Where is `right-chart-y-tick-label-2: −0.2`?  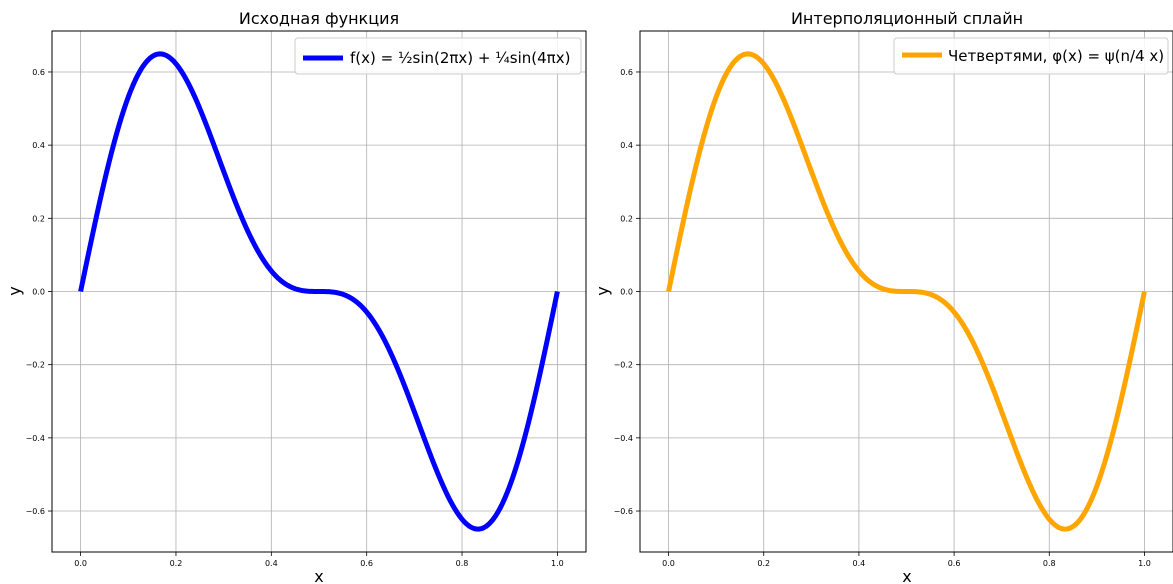
right-chart-y-tick-label-2: −0.2 is located at coordinates (623, 365).